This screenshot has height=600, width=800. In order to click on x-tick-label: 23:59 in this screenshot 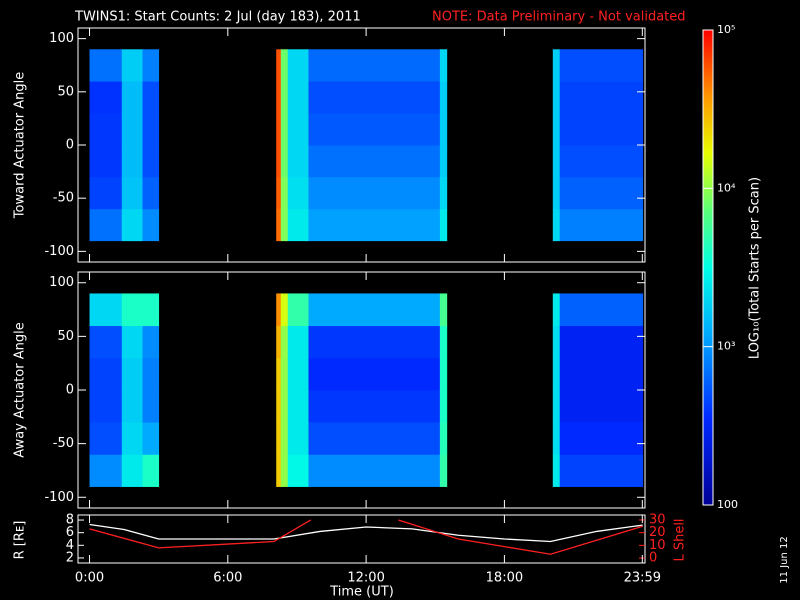, I will do `click(642, 578)`.